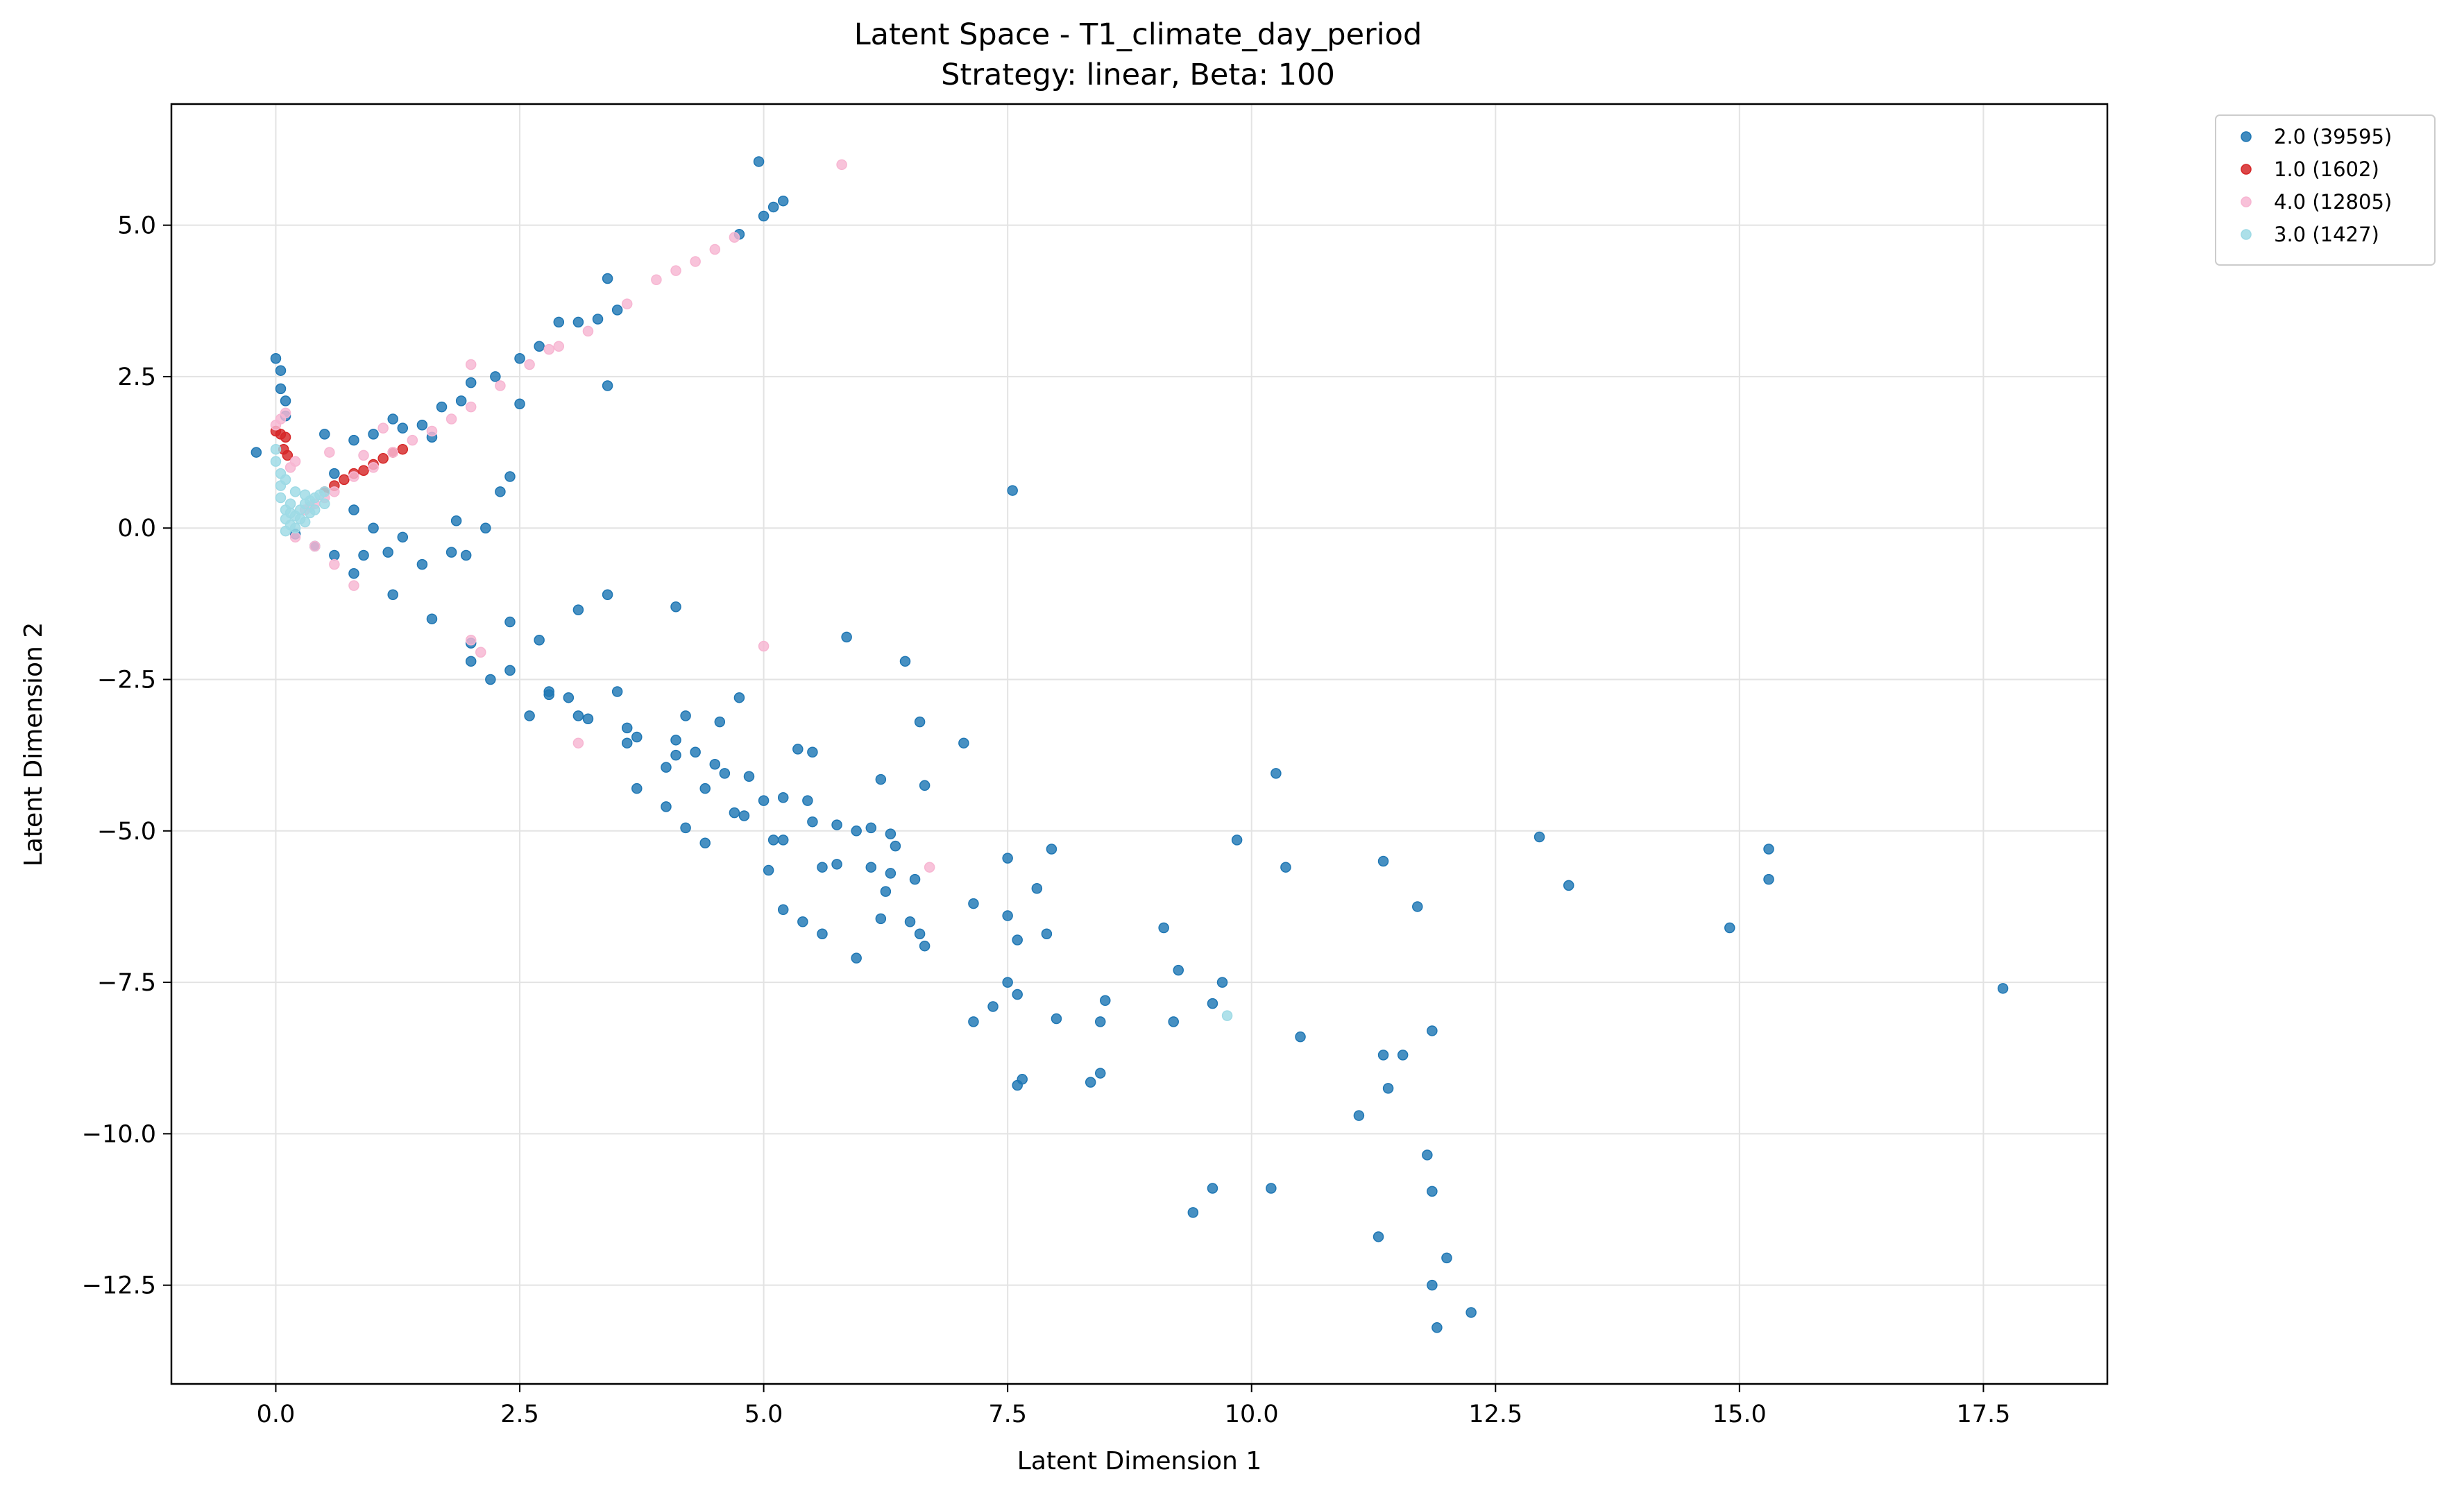 The image size is (2464, 1497). I want to click on y-tick-label: 2.5, so click(136, 377).